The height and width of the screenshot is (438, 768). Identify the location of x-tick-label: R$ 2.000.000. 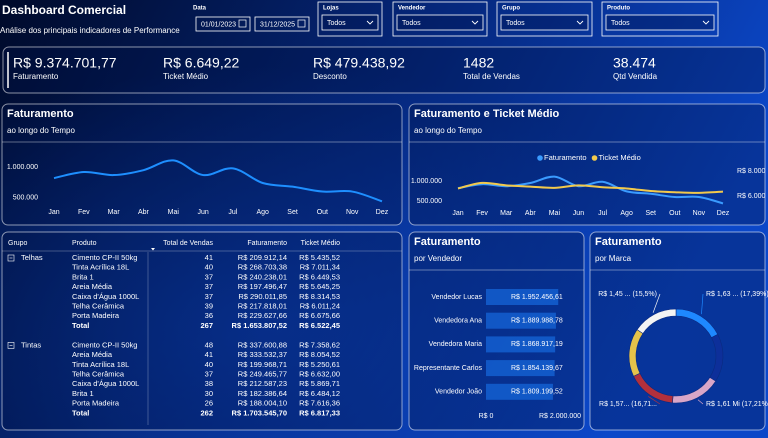
(560, 416).